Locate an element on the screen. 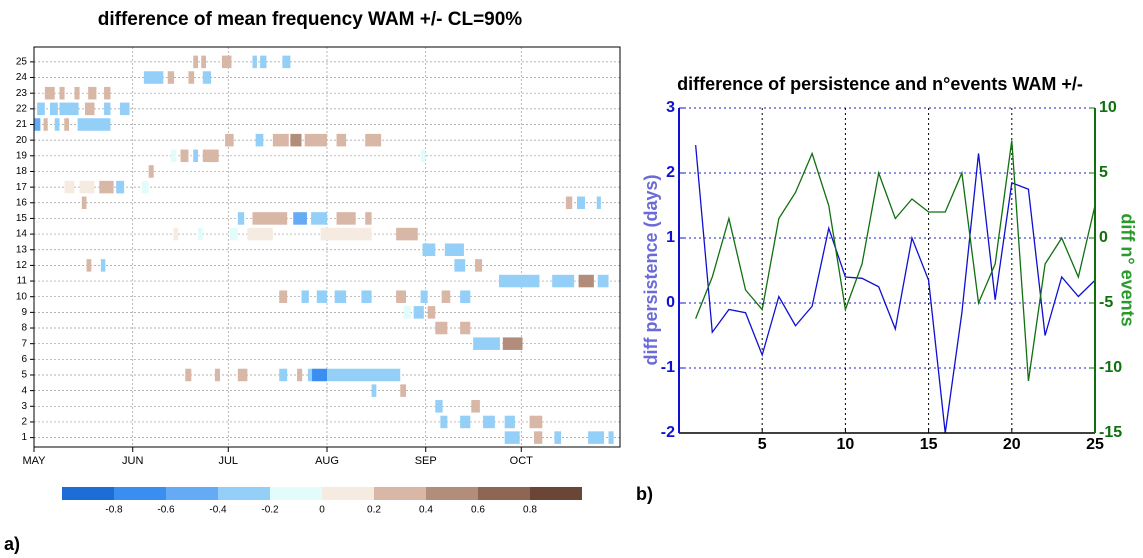  colorbar-label: 0.8 is located at coordinates (530, 510).